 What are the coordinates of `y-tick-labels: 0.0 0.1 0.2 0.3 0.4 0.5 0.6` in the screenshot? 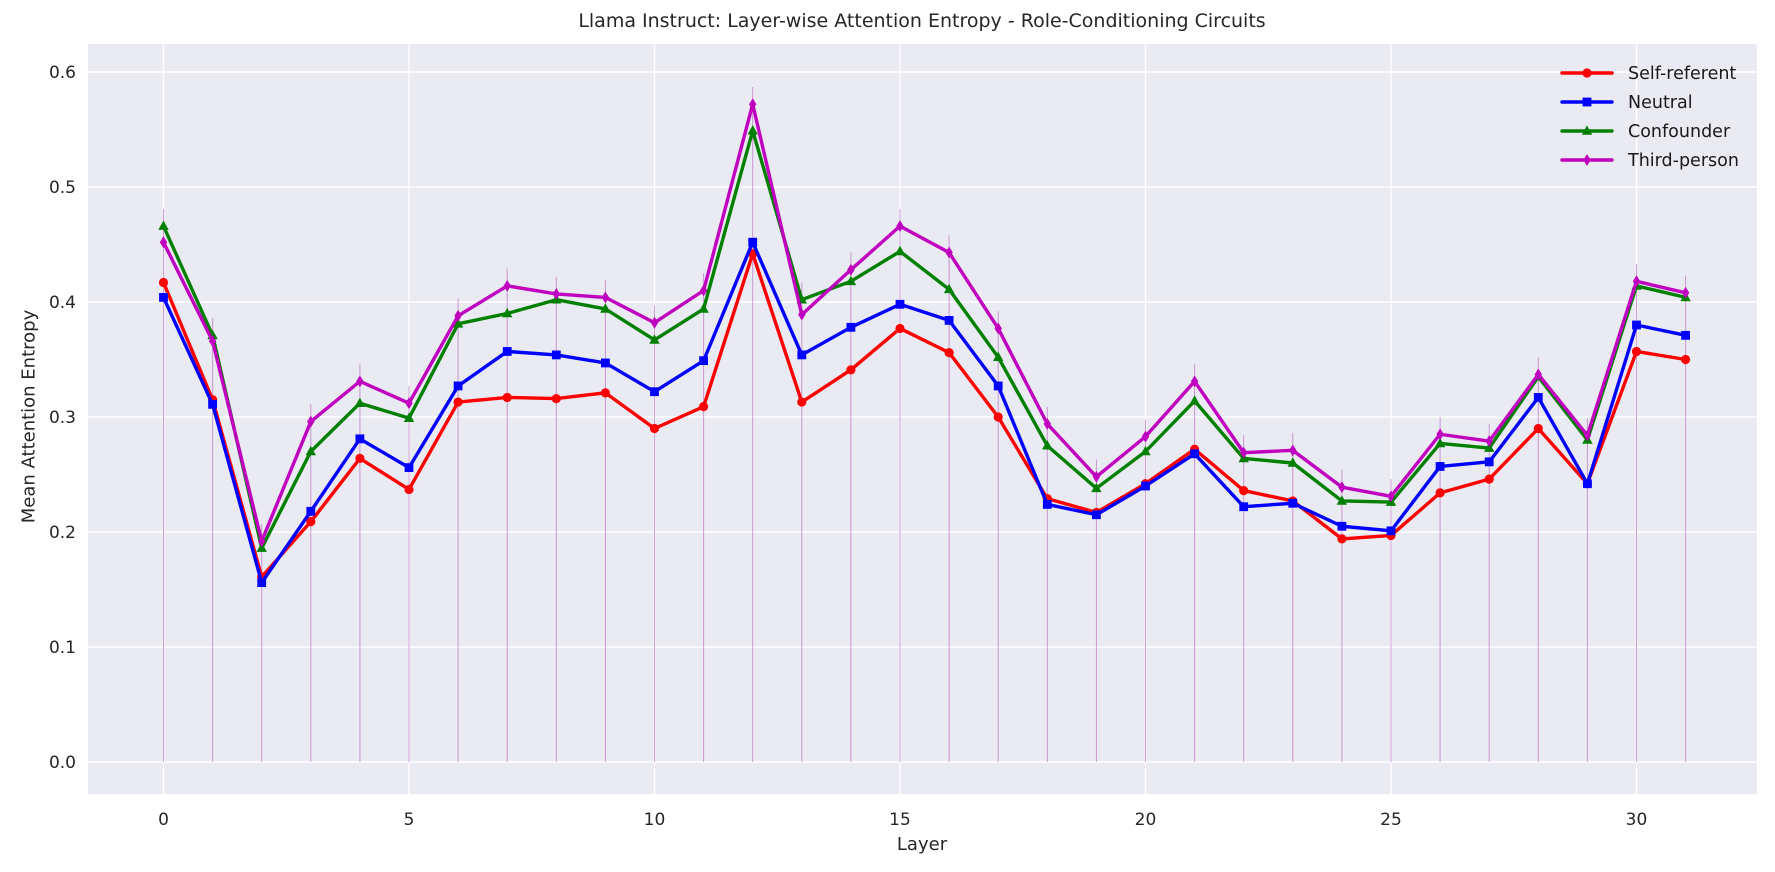 It's located at (62, 418).